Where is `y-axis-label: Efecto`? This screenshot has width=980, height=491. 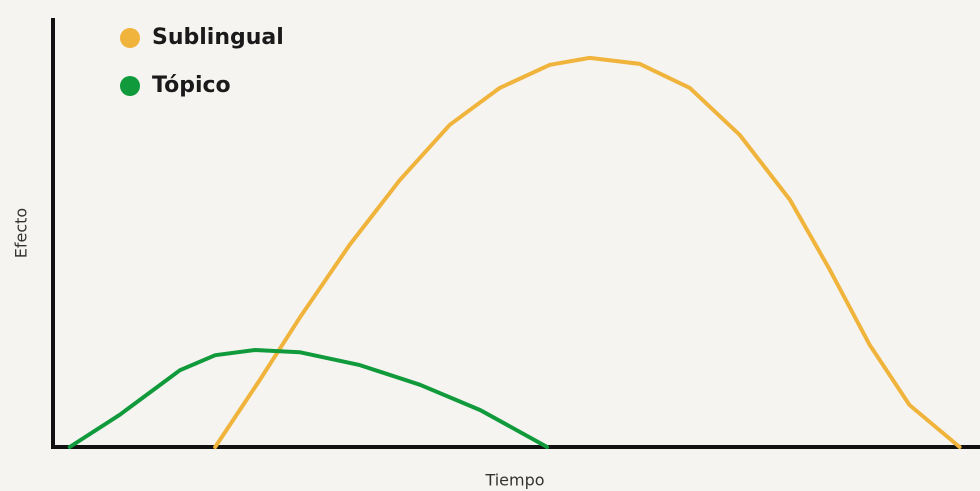
y-axis-label: Efecto is located at coordinates (21, 233).